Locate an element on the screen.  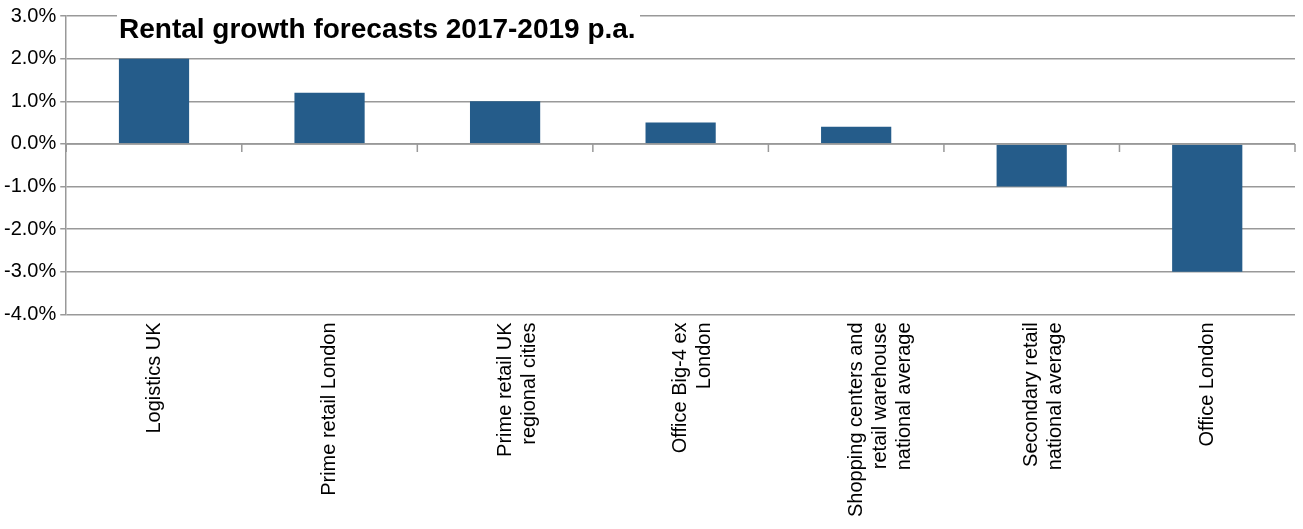
y-tick-label: 2.0% is located at coordinates (33, 57).